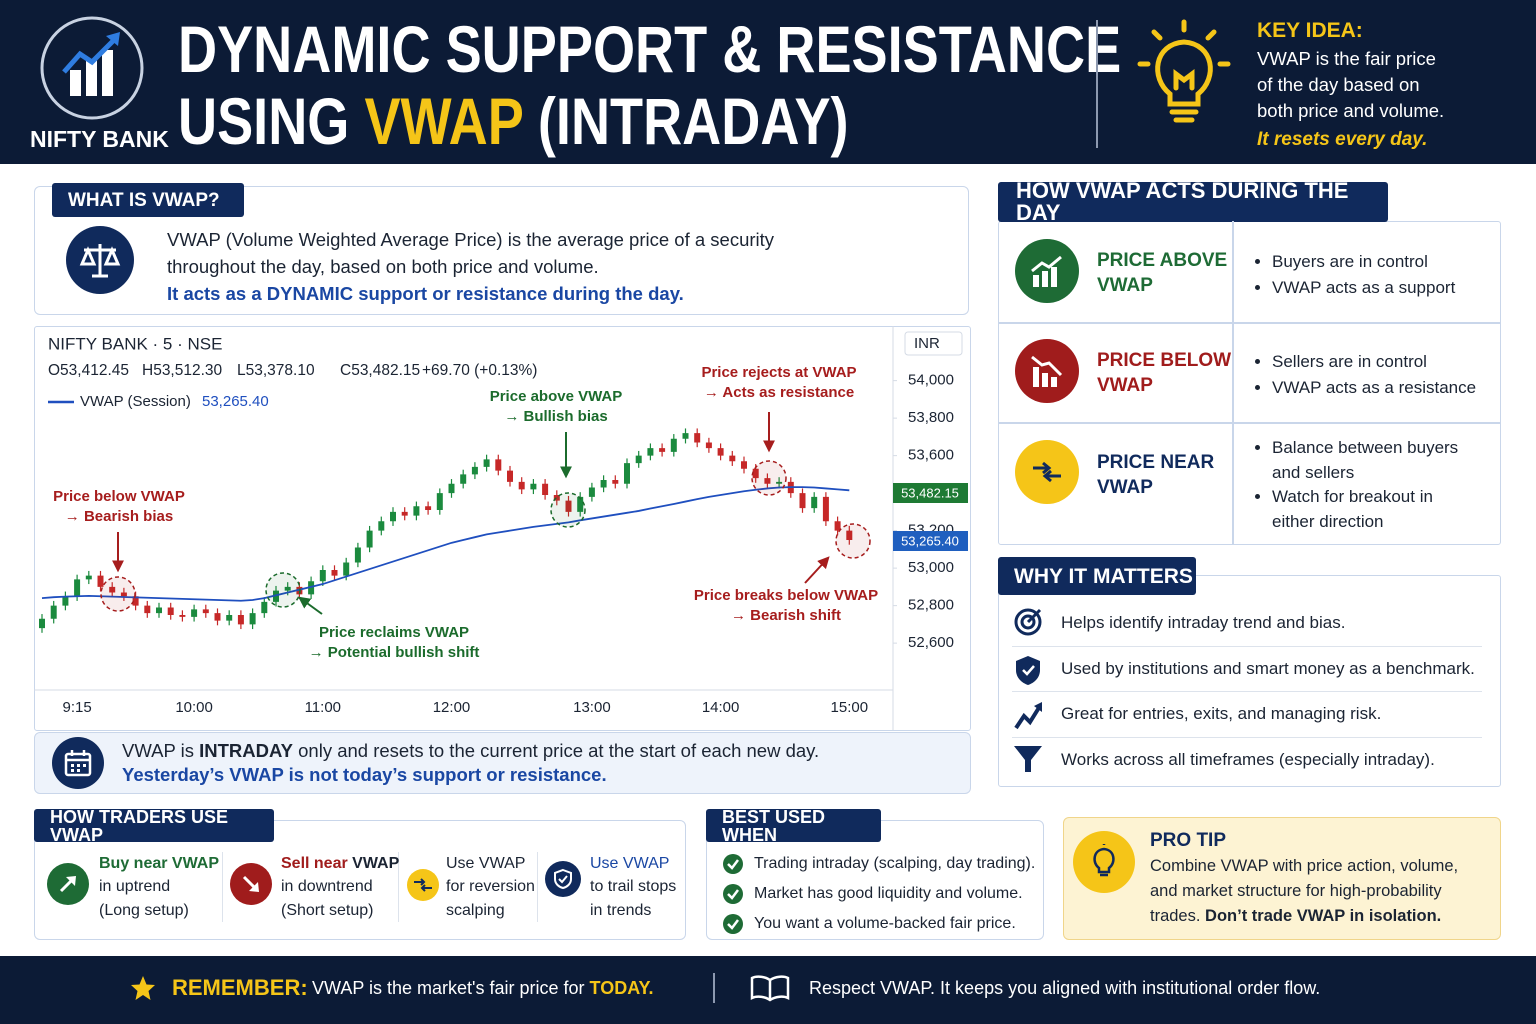  What do you see at coordinates (1382, 388) in the screenshot?
I see `point: VWAP acts as a resistance` at bounding box center [1382, 388].